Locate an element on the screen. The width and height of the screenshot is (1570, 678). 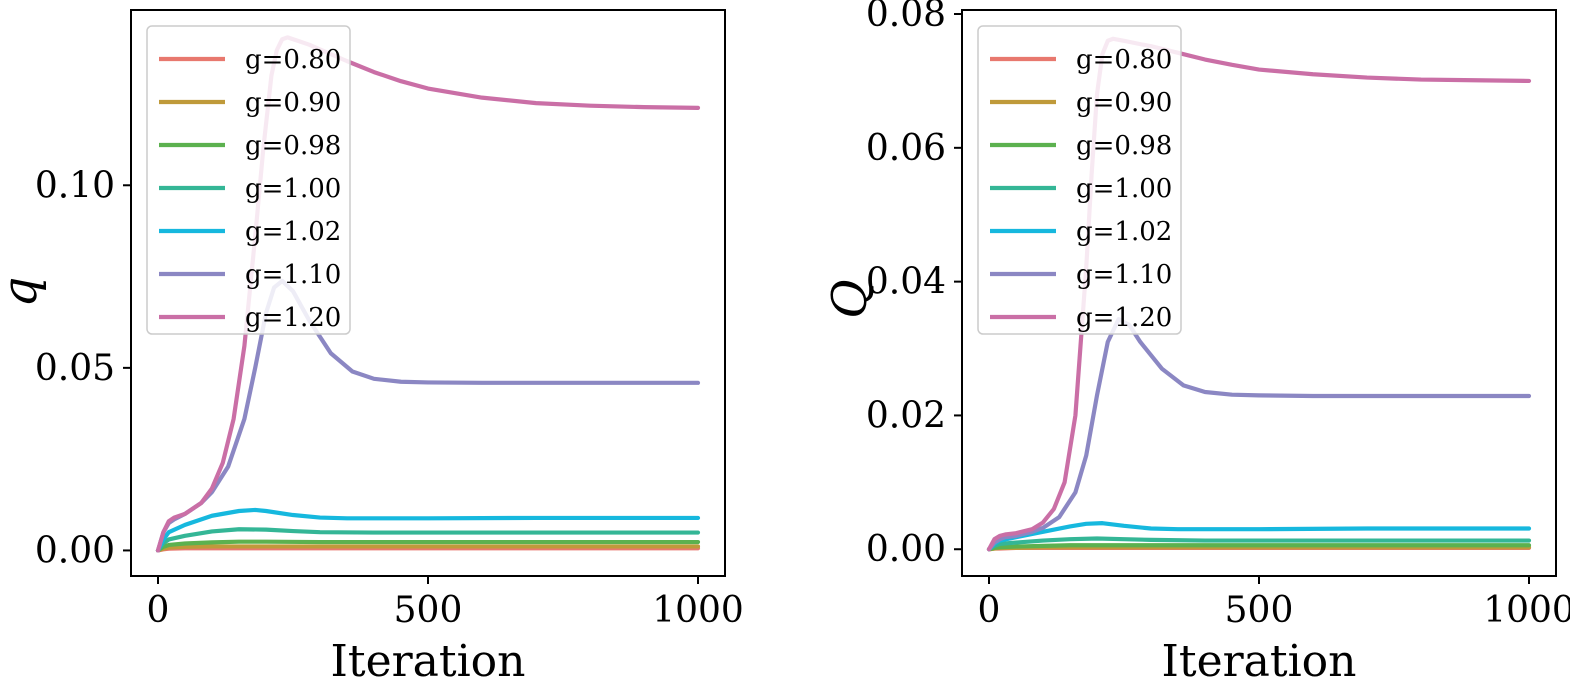
y-tick-label: 0.04 is located at coordinates (906, 282).